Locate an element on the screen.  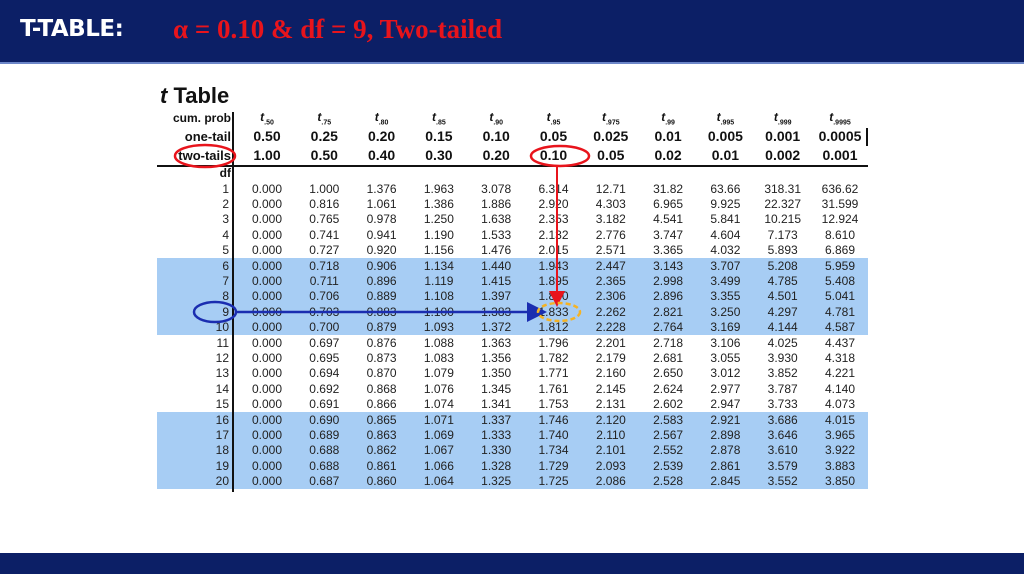
t-value-cell: 0.706 is located at coordinates (324, 296).